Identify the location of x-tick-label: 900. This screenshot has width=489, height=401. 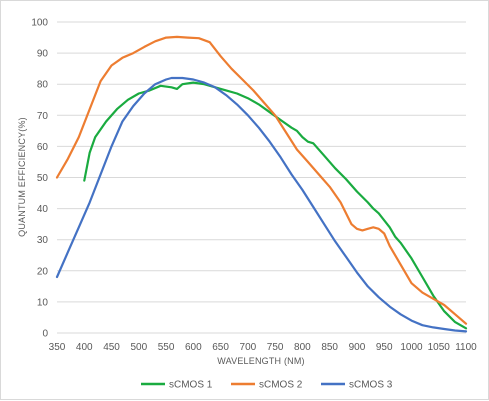
(357, 347).